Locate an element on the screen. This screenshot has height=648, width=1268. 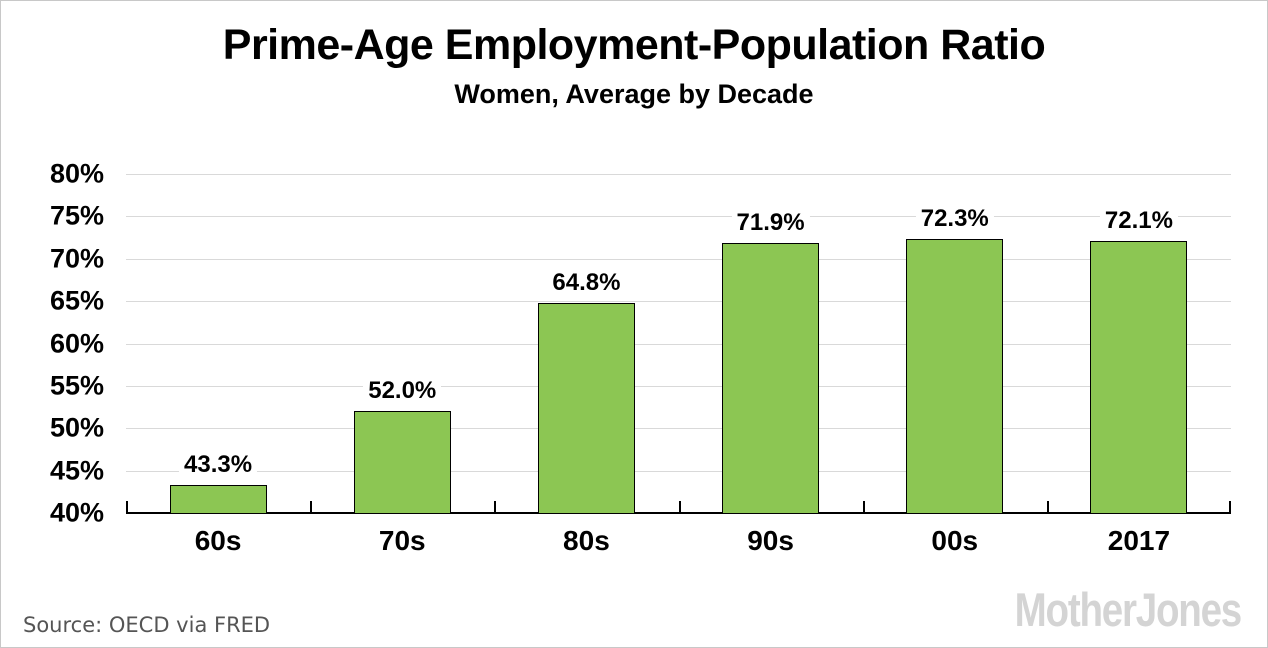
x-category-label: 80s is located at coordinates (586, 540).